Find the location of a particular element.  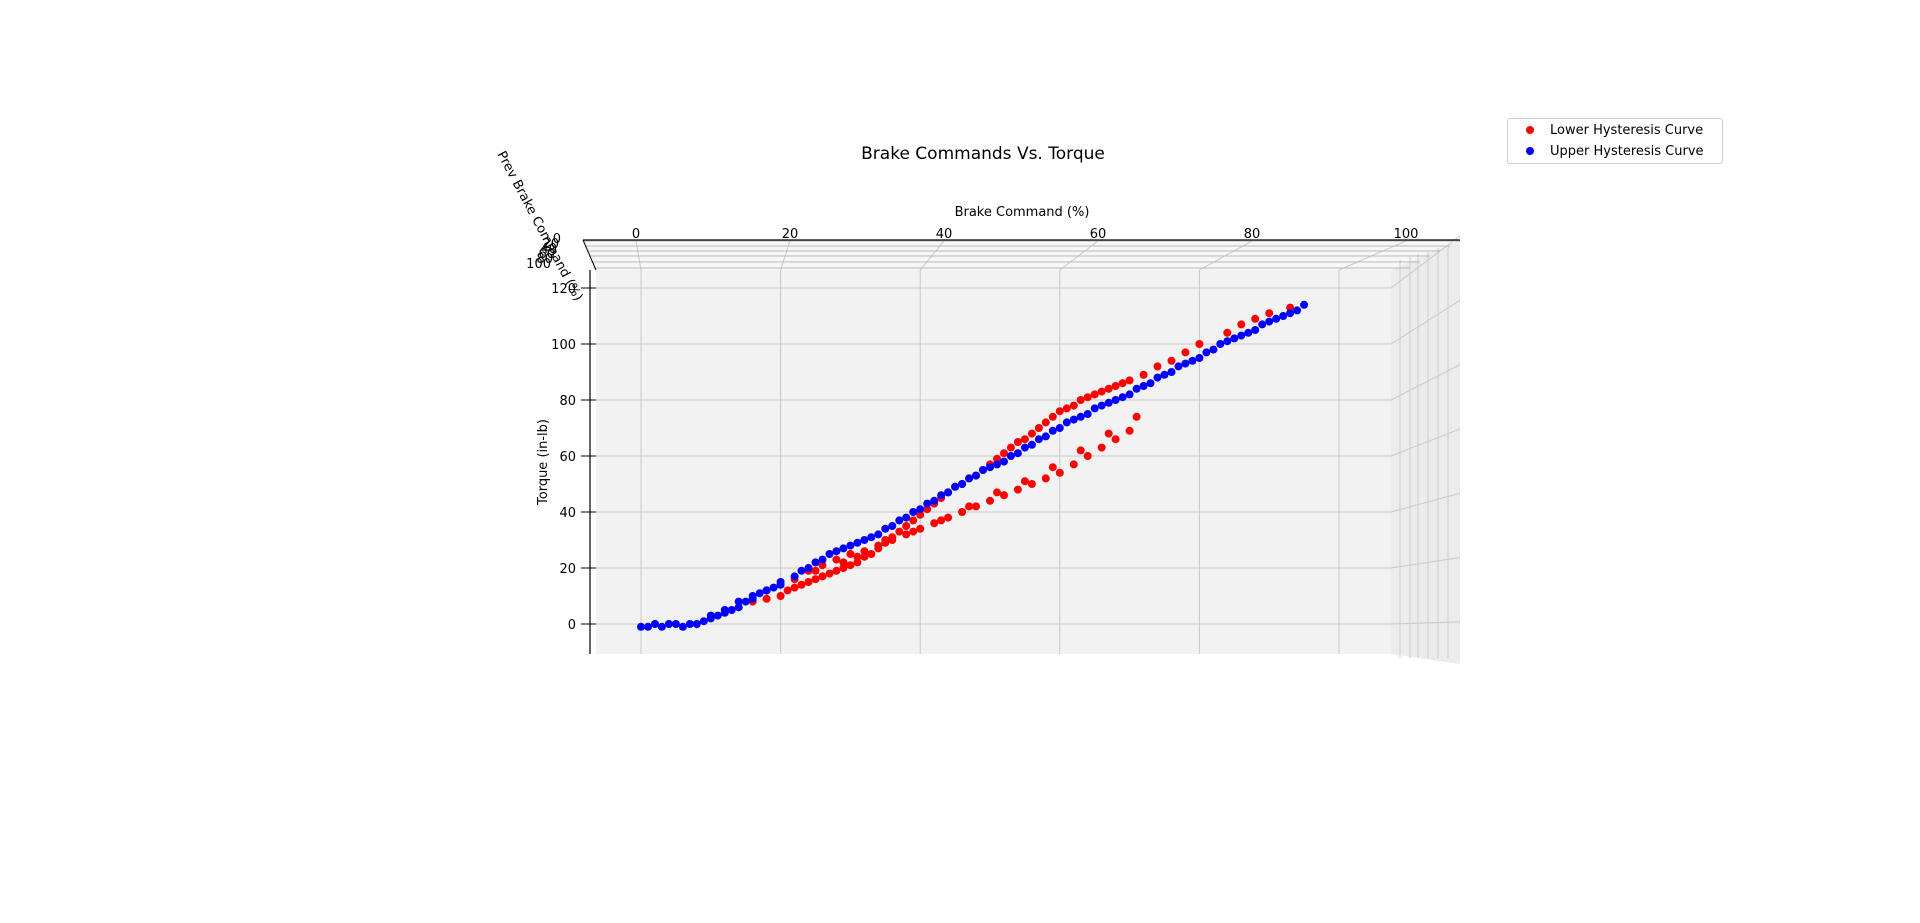

scatter-points is located at coordinates (973, 465).